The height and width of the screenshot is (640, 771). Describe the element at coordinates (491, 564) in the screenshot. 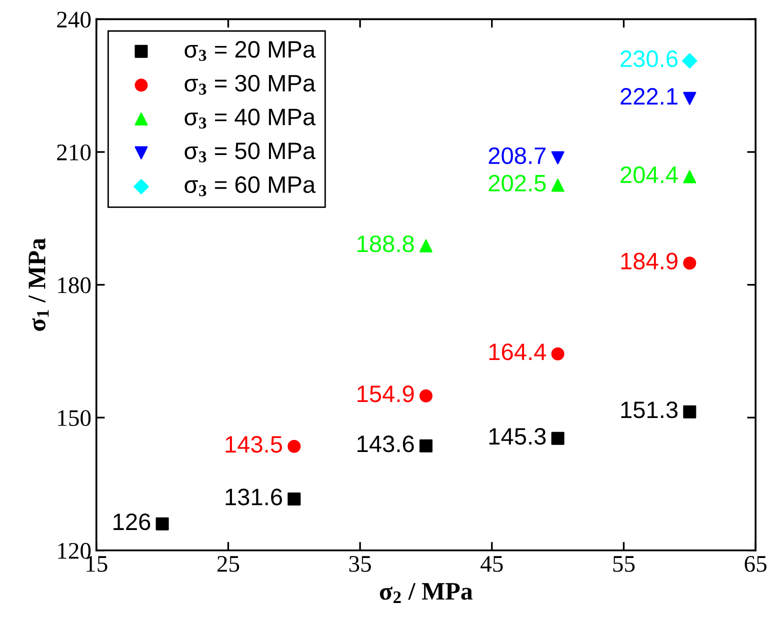

I see `x-tick-label: 45` at that location.